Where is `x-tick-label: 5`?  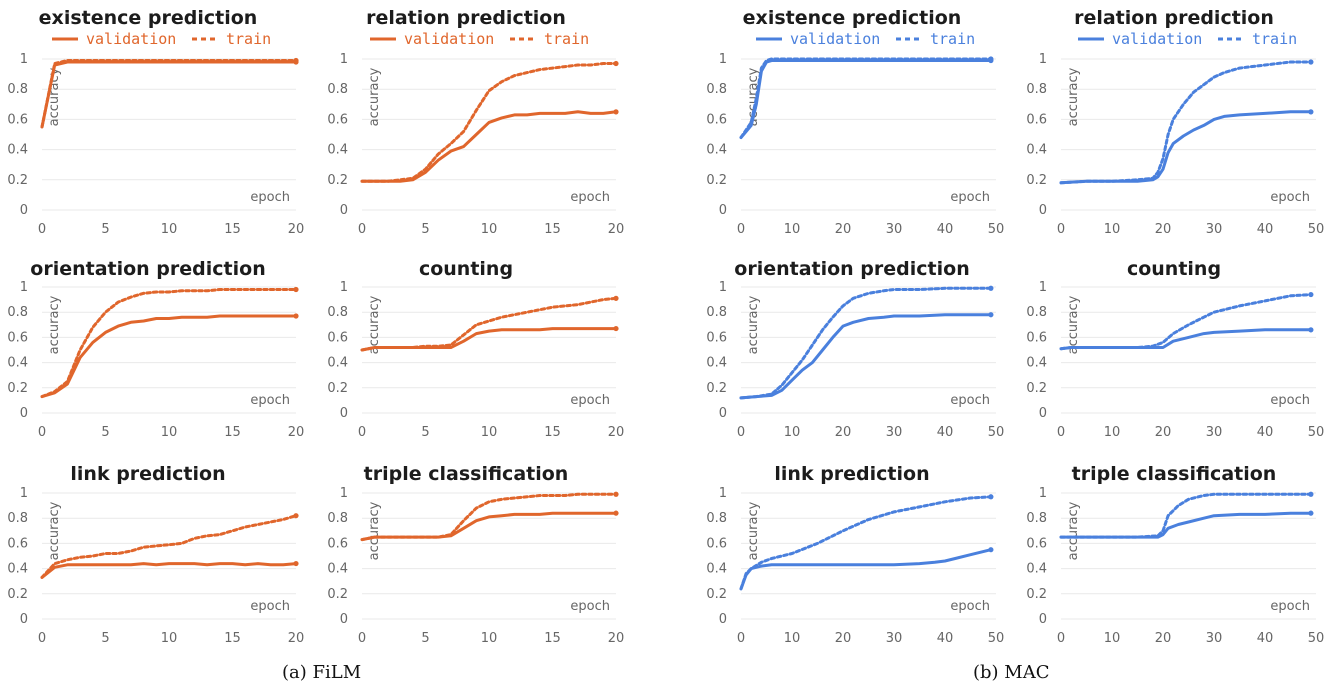 x-tick-label: 5 is located at coordinates (425, 229).